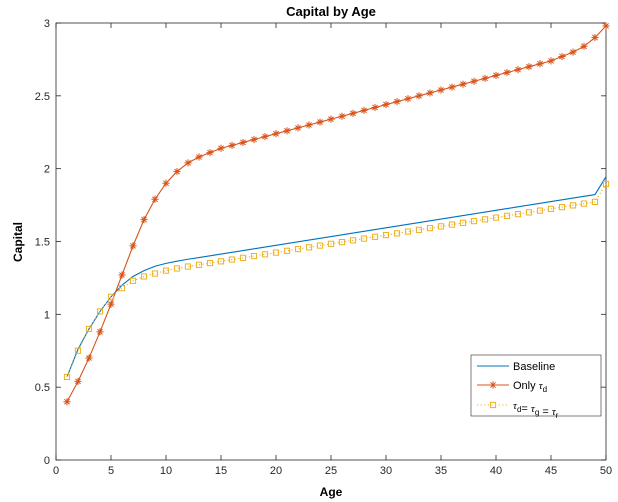 Image resolution: width=618 pixels, height=502 pixels. I want to click on chart-title: Capital by Age, so click(331, 11).